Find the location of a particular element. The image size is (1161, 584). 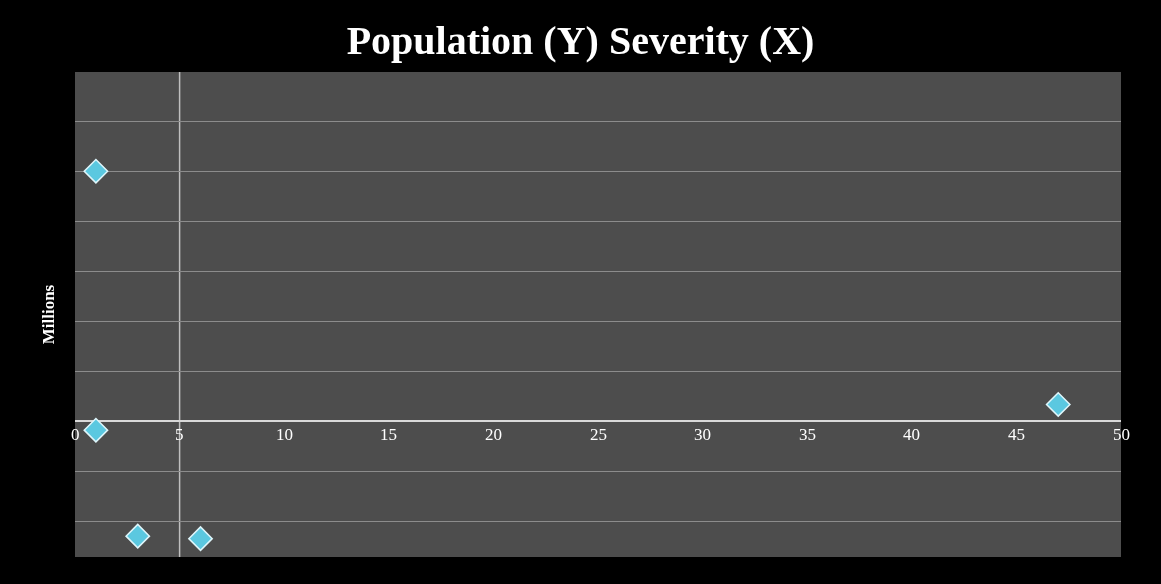

chart-title: Population (Y) Severity (X) is located at coordinates (580, 41).